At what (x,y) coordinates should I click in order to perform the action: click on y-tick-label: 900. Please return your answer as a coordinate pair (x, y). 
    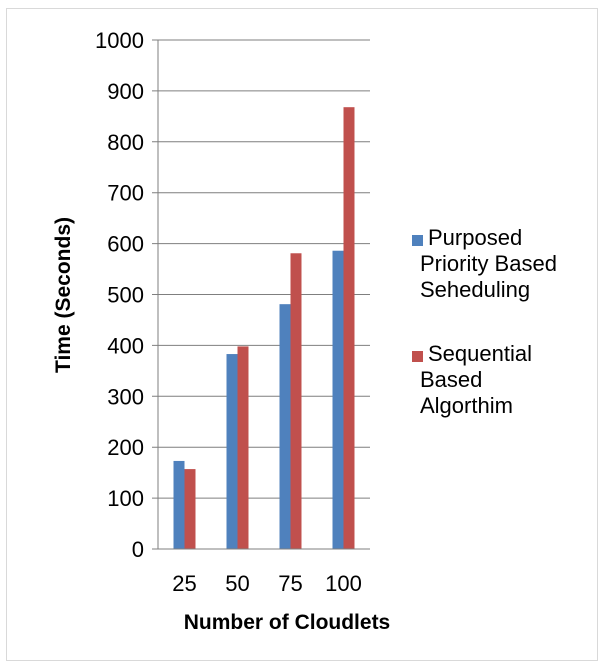
    Looking at the image, I should click on (125, 91).